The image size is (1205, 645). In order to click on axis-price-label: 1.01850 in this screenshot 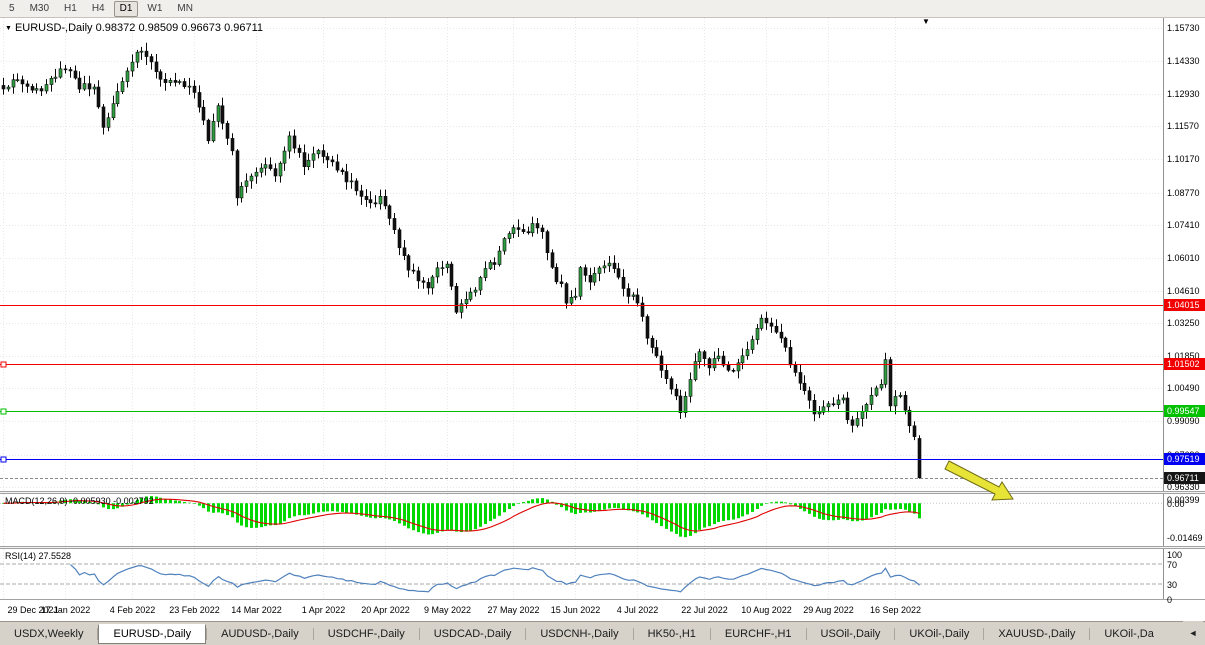, I will do `click(1183, 356)`.